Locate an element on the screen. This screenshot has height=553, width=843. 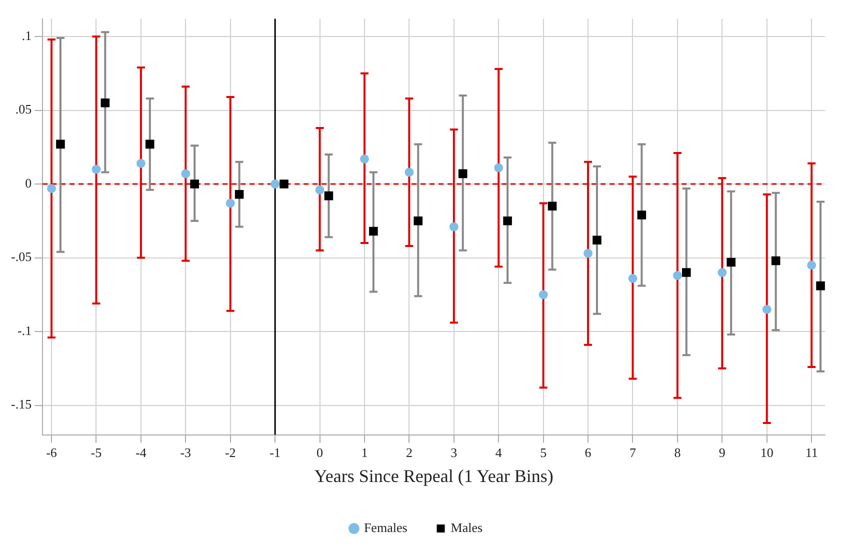
x-tick-label: 2 is located at coordinates (409, 452).